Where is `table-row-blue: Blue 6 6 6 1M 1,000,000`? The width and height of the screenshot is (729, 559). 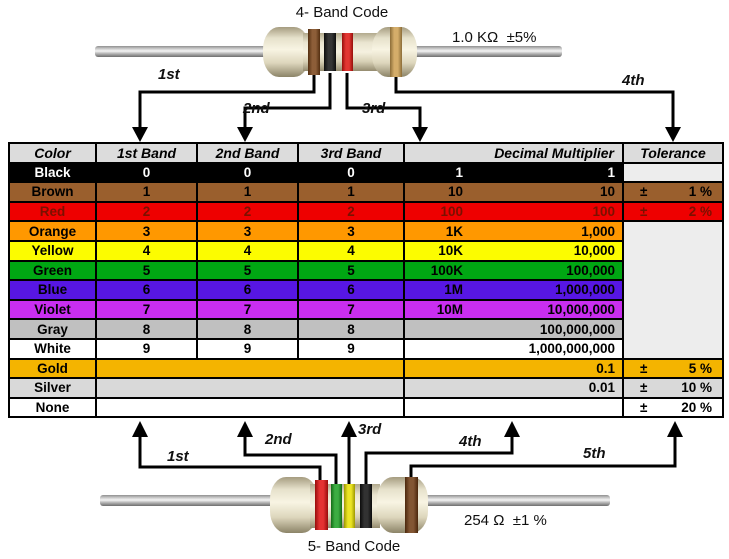
table-row-blue: Blue 6 6 6 1M 1,000,000 is located at coordinates (365, 290).